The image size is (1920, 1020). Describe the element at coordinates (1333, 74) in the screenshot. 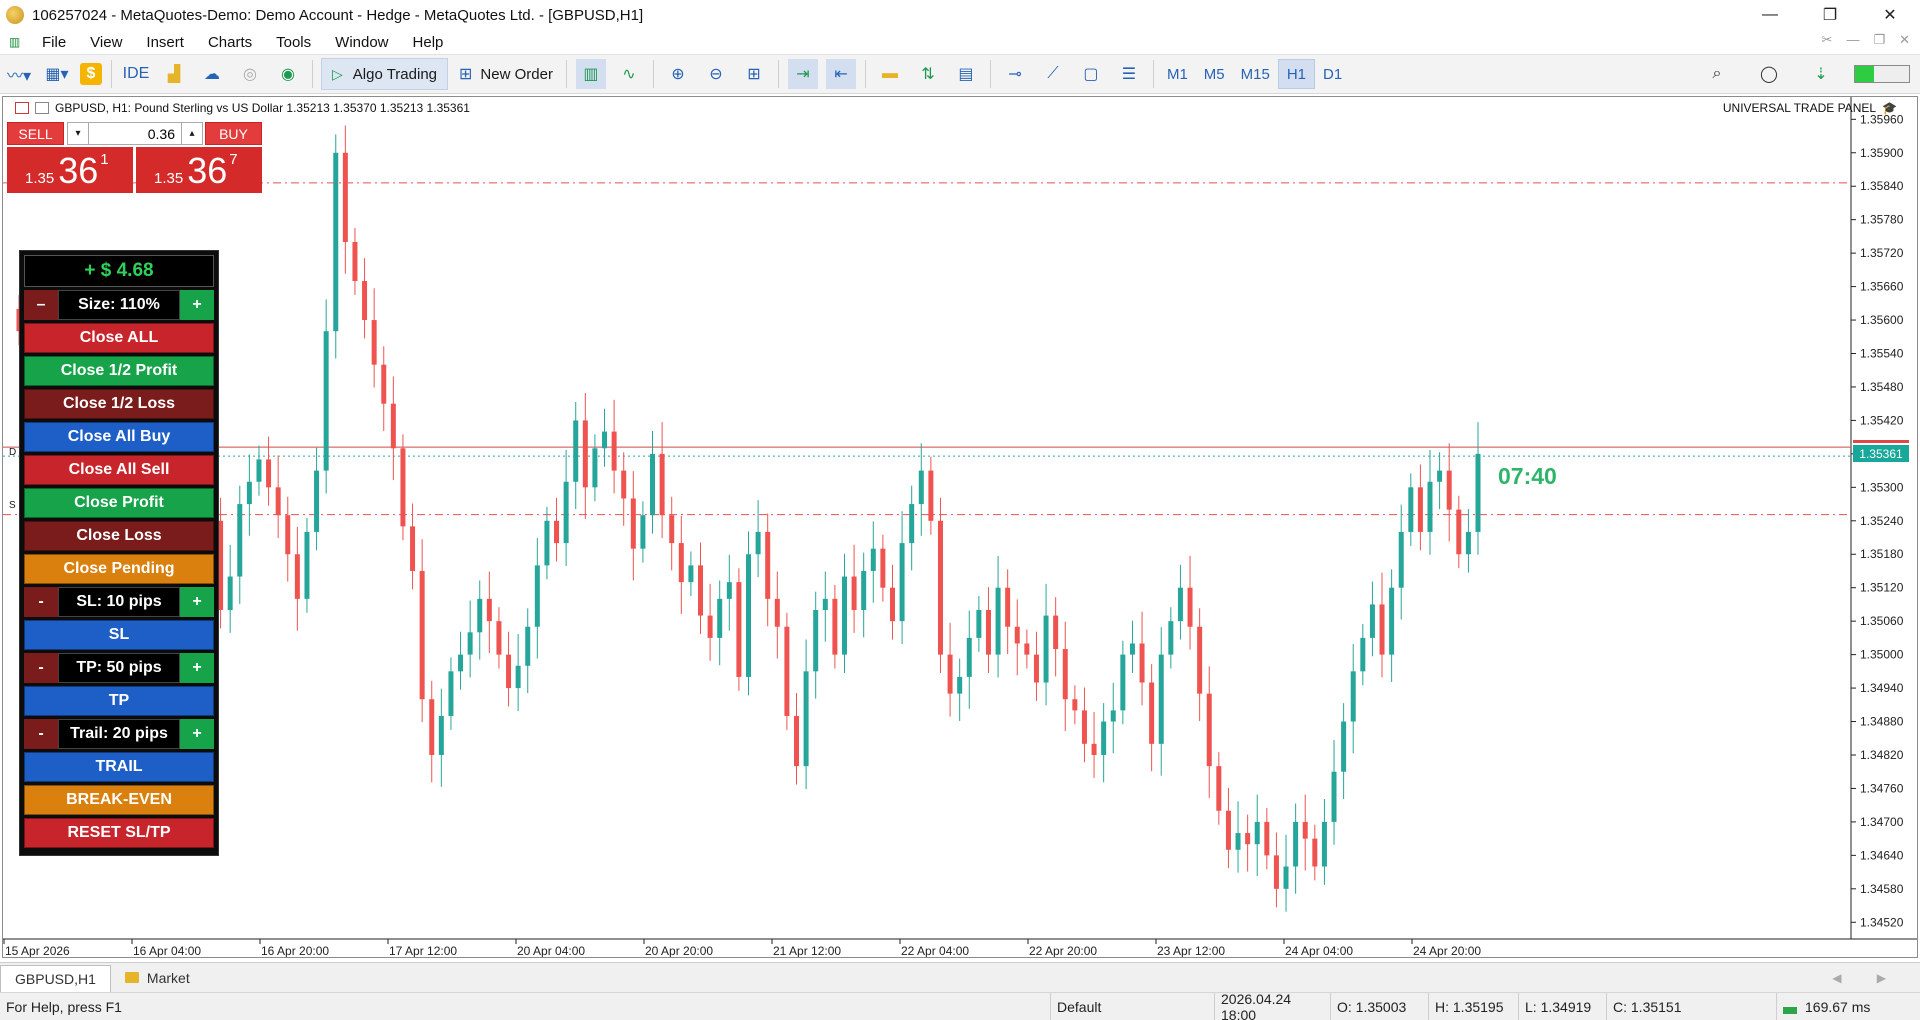

I see `timeframe-d1: D1` at that location.